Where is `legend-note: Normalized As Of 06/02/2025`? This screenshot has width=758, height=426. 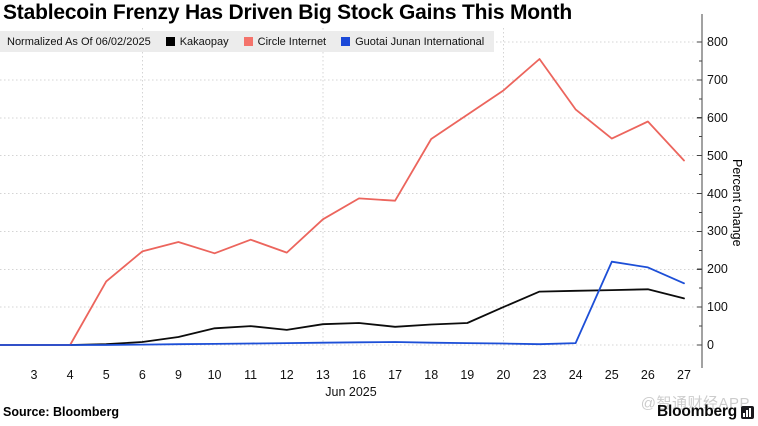
legend-note: Normalized As Of 06/02/2025 is located at coordinates (79, 41).